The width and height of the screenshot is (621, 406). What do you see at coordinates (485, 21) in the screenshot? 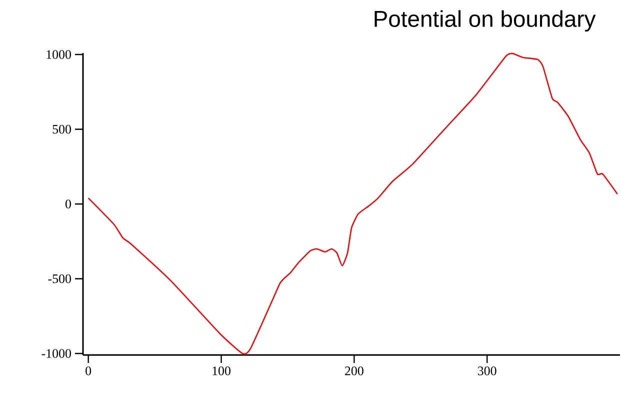
I see `chart-title: Potential on boundary` at bounding box center [485, 21].